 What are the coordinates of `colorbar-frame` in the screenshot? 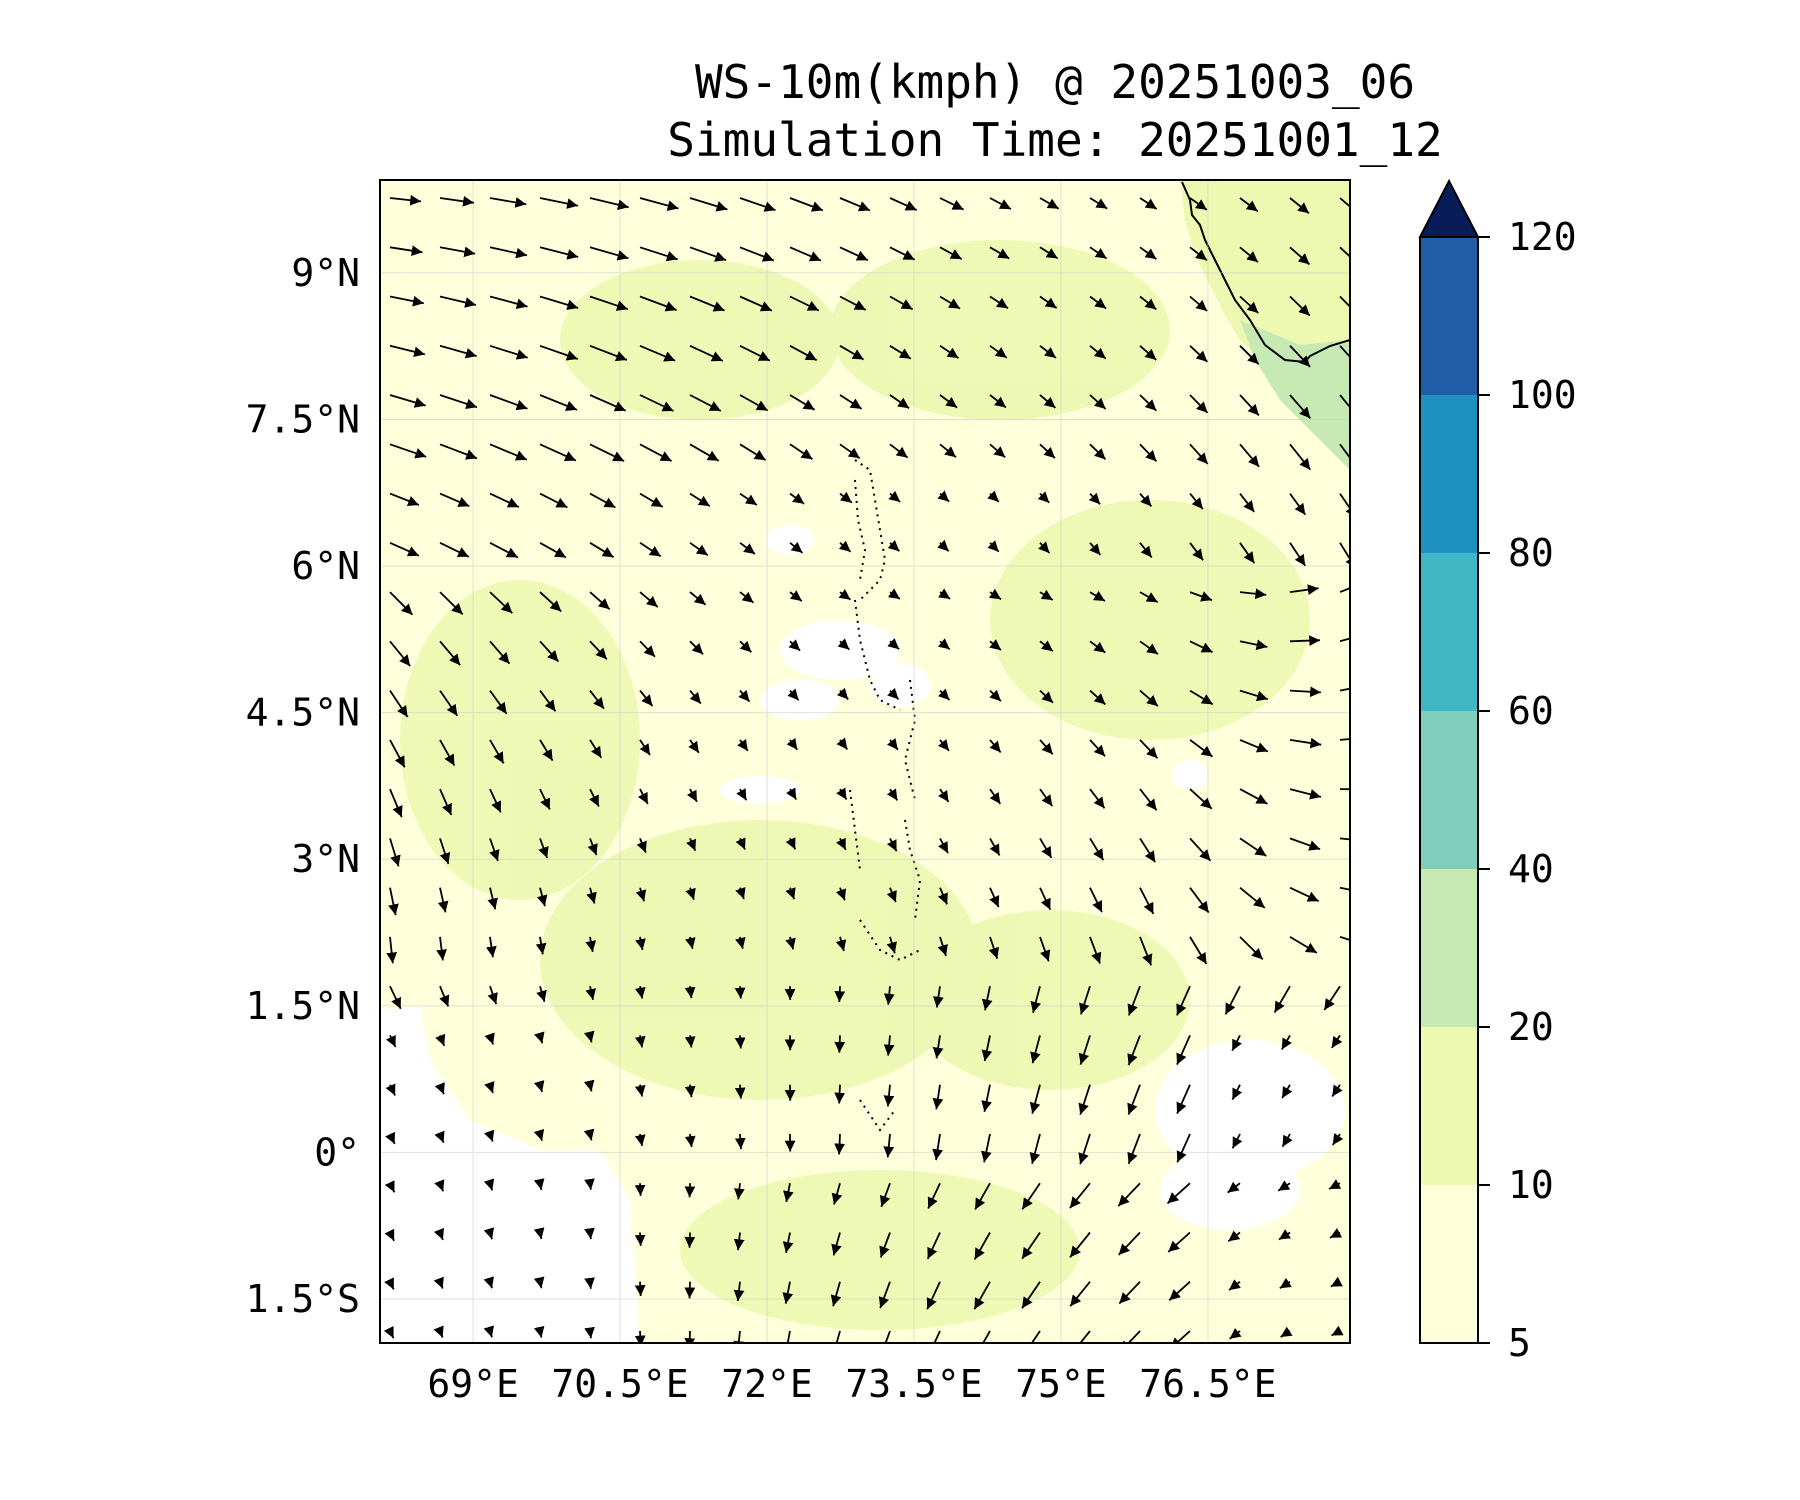 It's located at (1449, 790).